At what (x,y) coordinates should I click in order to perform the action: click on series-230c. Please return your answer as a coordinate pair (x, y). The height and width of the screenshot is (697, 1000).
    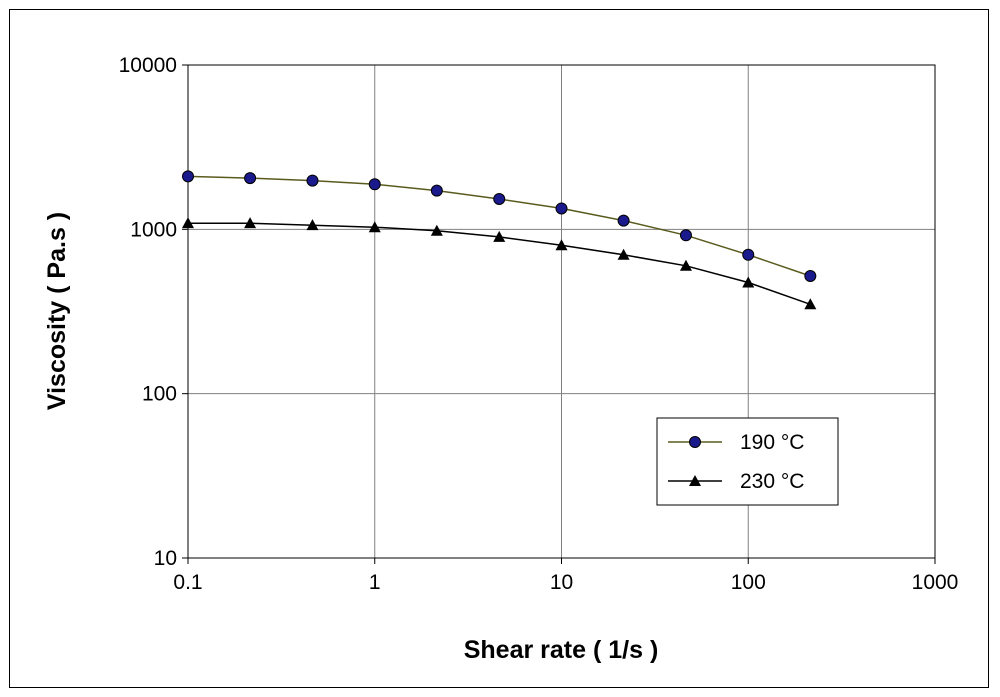
    Looking at the image, I should click on (499, 263).